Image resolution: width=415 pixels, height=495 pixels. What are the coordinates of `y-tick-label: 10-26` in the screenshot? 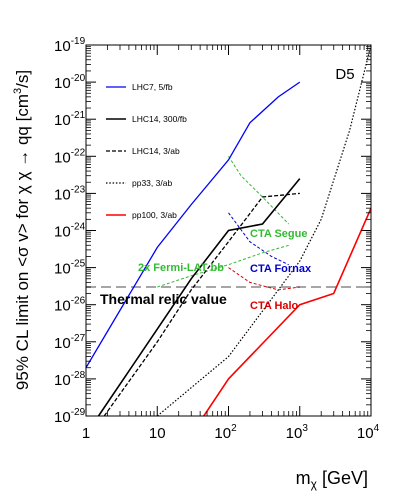 It's located at (70, 305).